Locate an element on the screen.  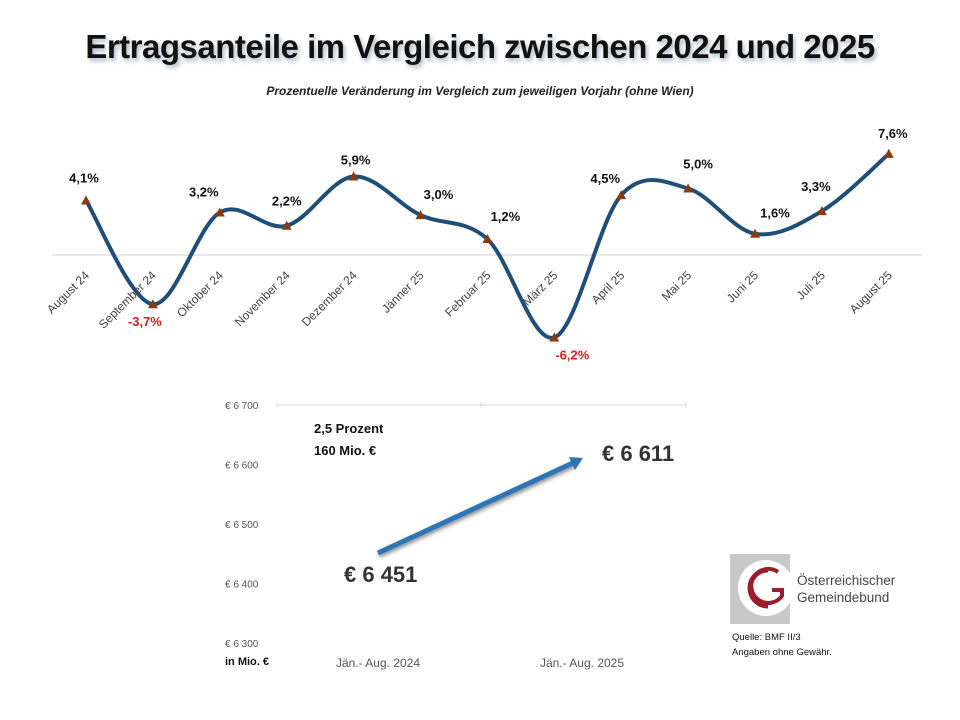
data-label: 7,6% is located at coordinates (893, 133).